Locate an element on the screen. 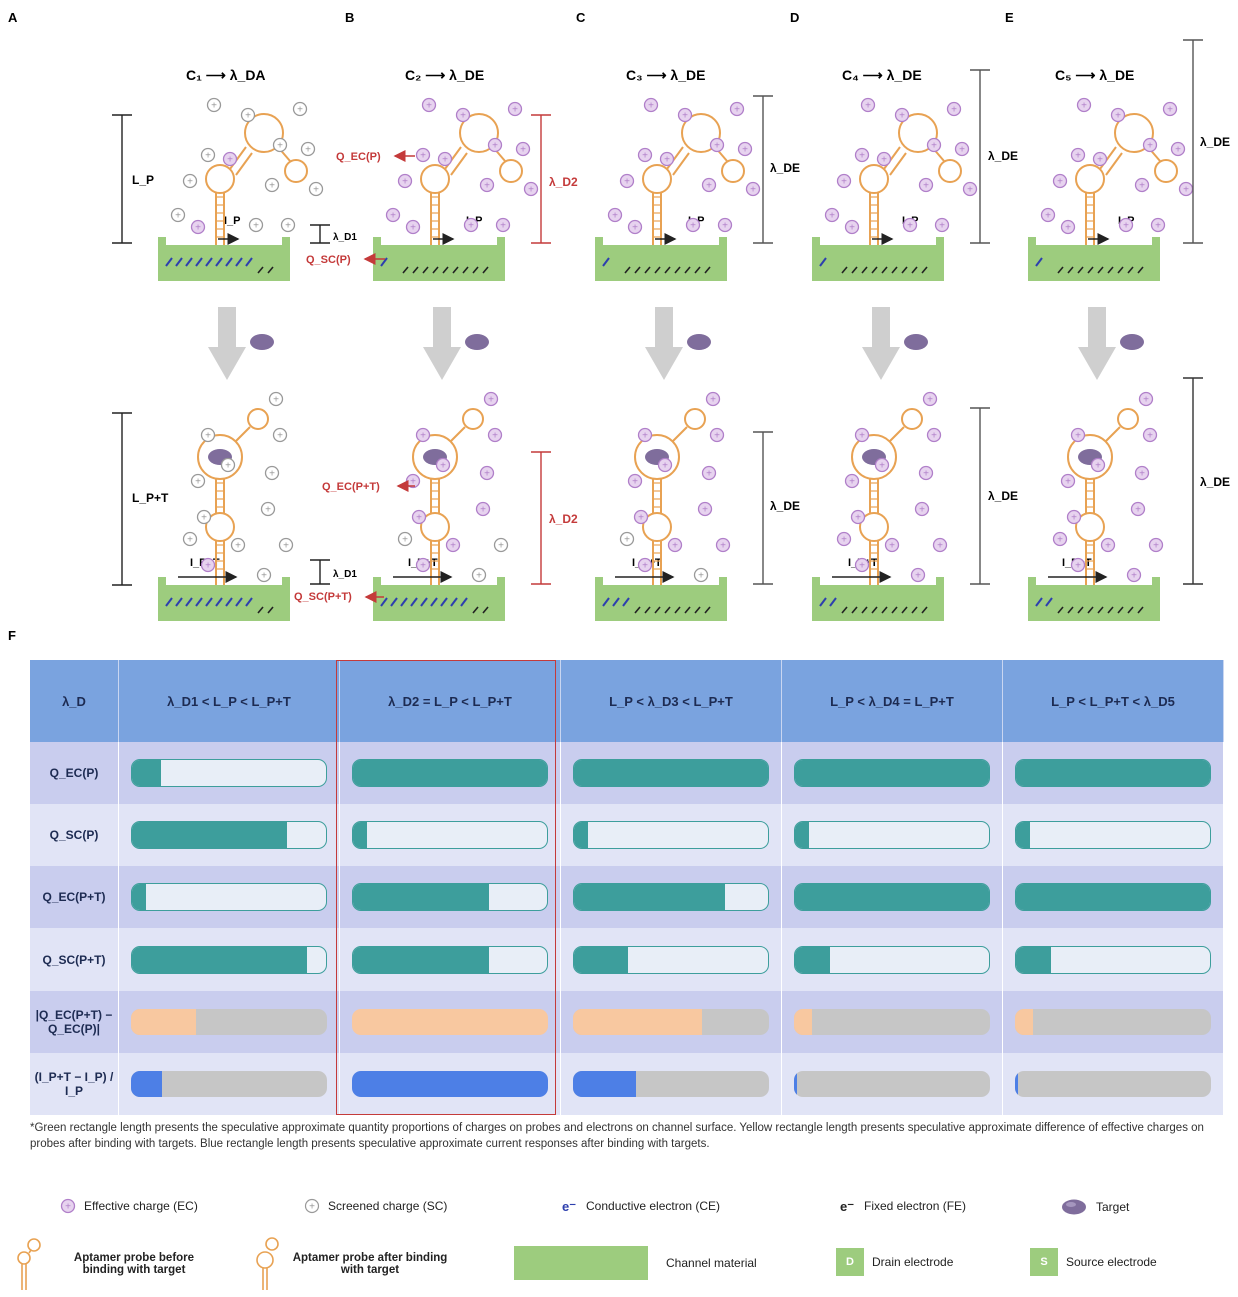  legend-target: Target is located at coordinates (1094, 1207).